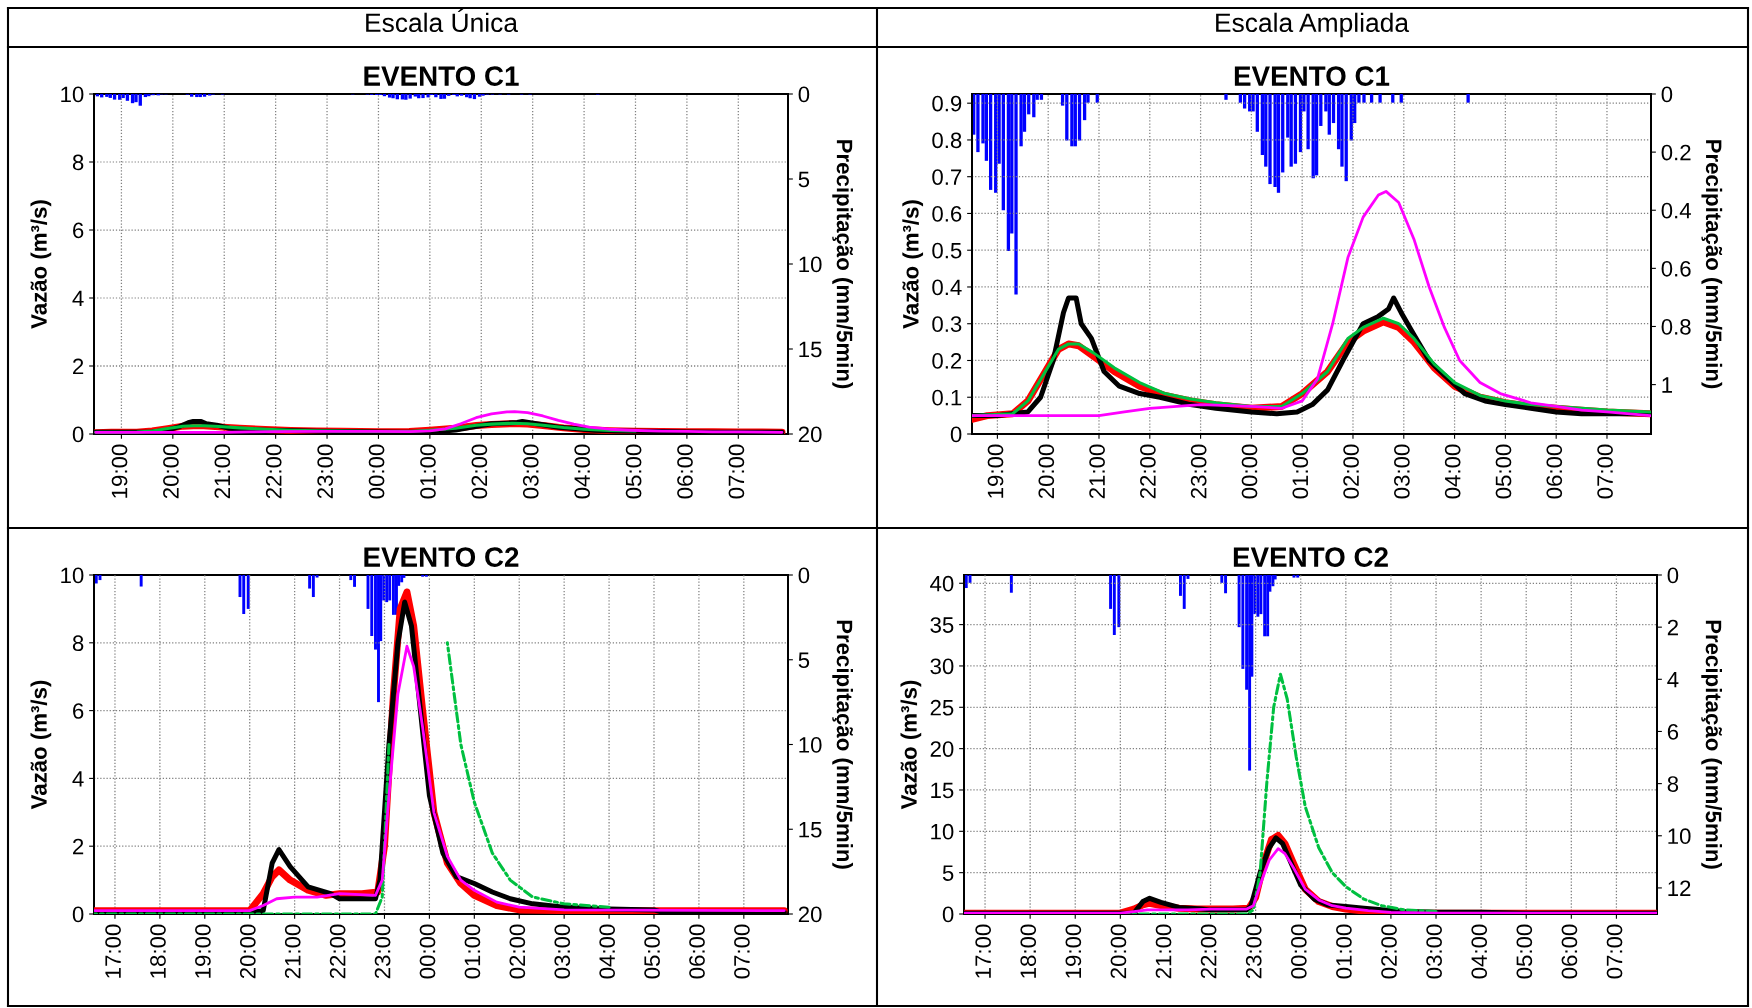 This screenshot has height=1008, width=1752. I want to click on y-tick-label: 0.1, so click(947, 397).